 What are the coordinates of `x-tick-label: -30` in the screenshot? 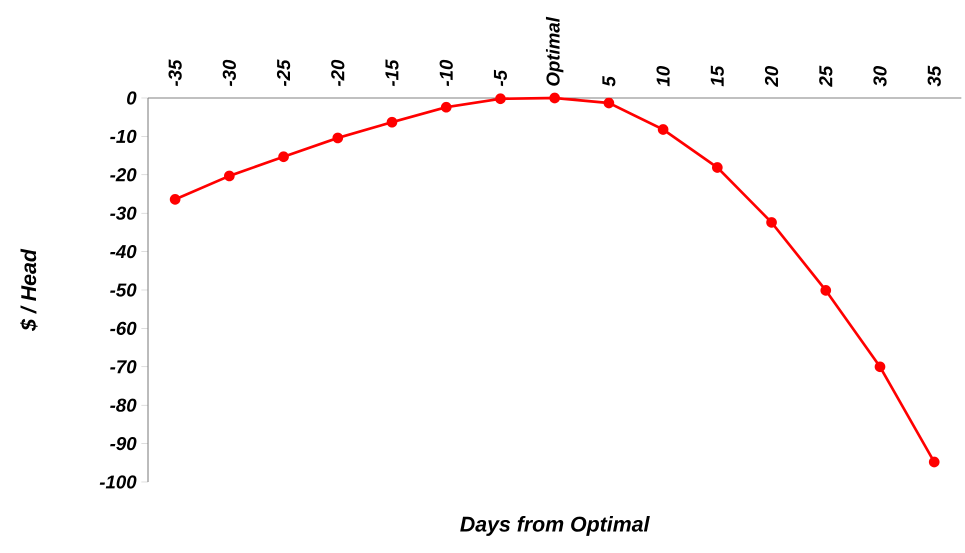 It's located at (229, 73).